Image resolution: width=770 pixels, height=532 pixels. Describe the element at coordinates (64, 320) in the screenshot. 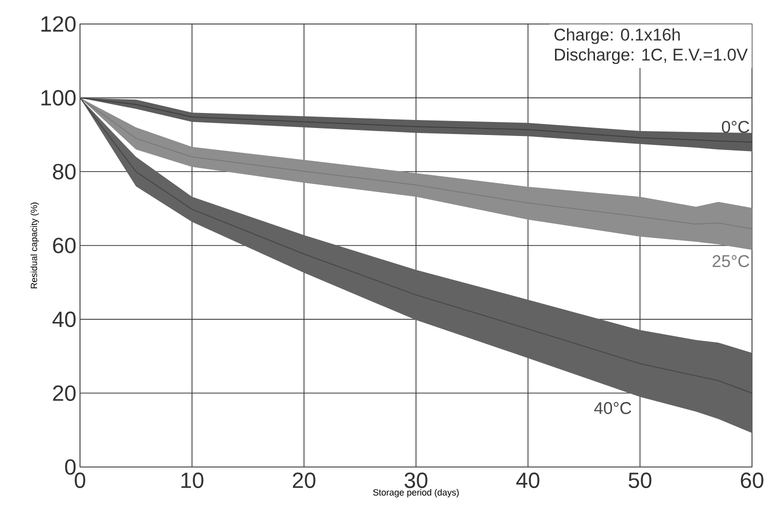

I see `y-tick-label: 40` at that location.